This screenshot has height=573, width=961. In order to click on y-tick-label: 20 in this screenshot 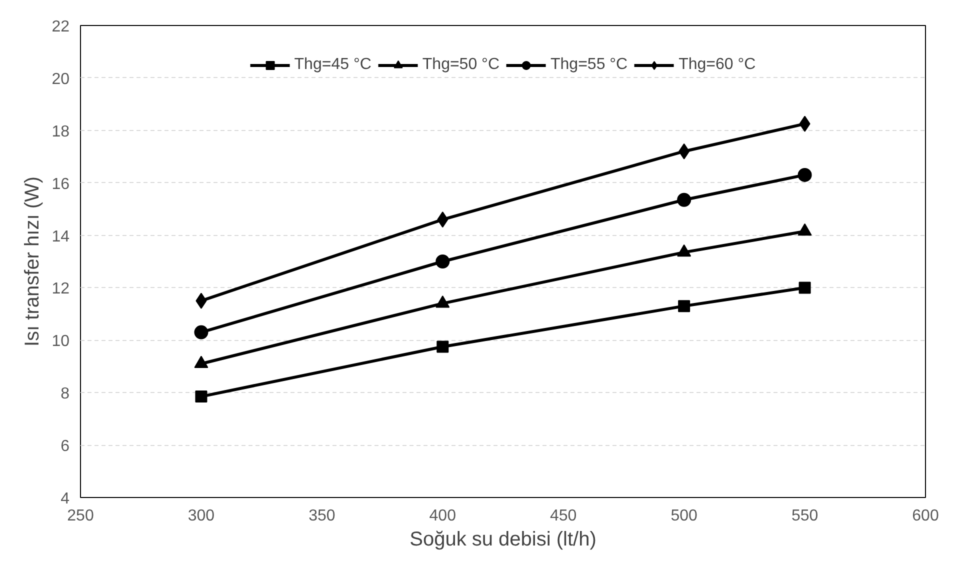, I will do `click(61, 79)`.